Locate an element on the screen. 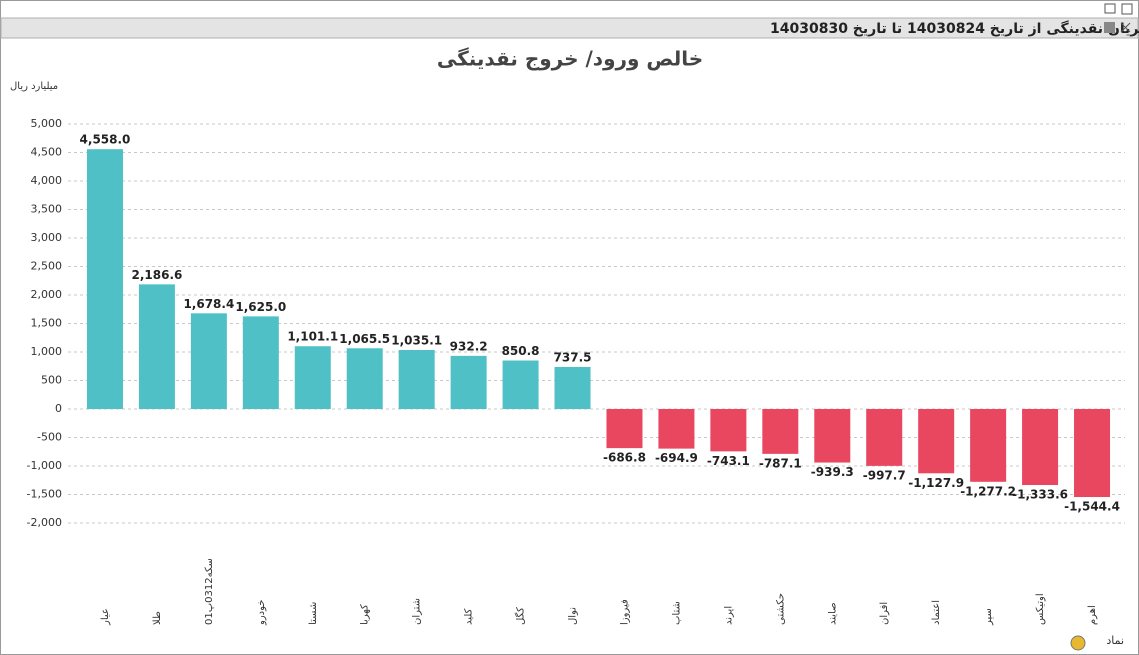 The width and height of the screenshot is (1139, 655). print-icon is located at coordinates (1109, 27).